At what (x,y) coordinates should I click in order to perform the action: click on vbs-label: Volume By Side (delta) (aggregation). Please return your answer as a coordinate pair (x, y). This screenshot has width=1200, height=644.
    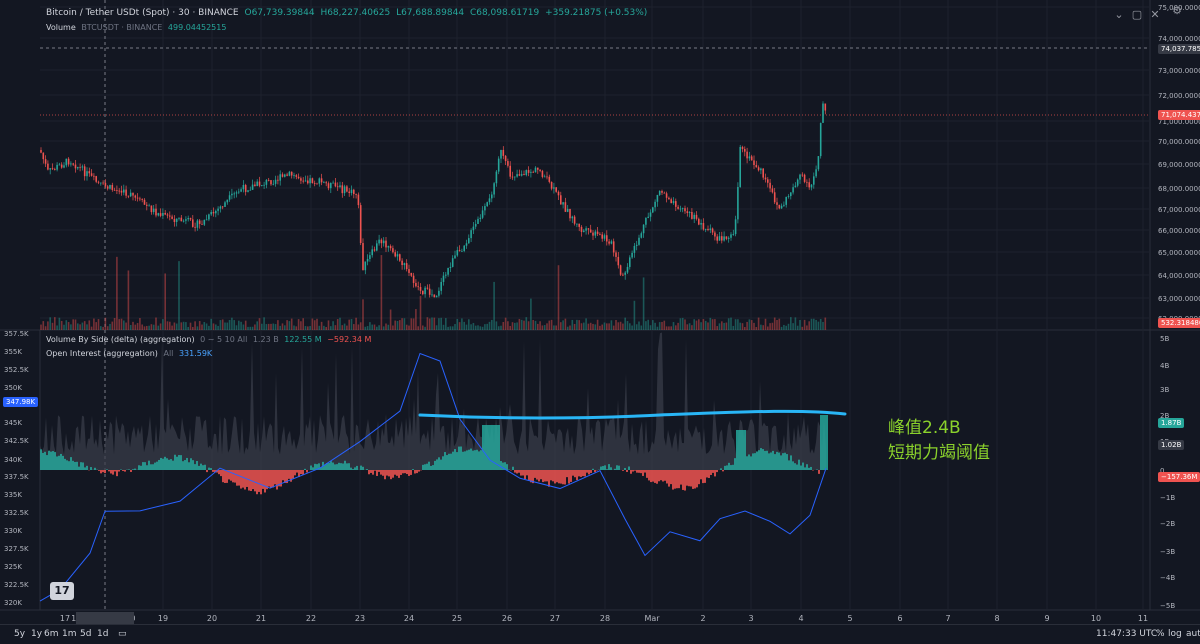
    Looking at the image, I should click on (120, 339).